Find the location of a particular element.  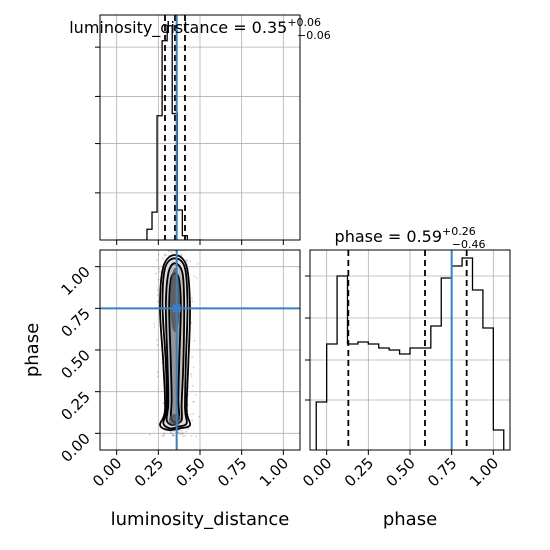

density-core-lower is located at coordinates (175, 420).